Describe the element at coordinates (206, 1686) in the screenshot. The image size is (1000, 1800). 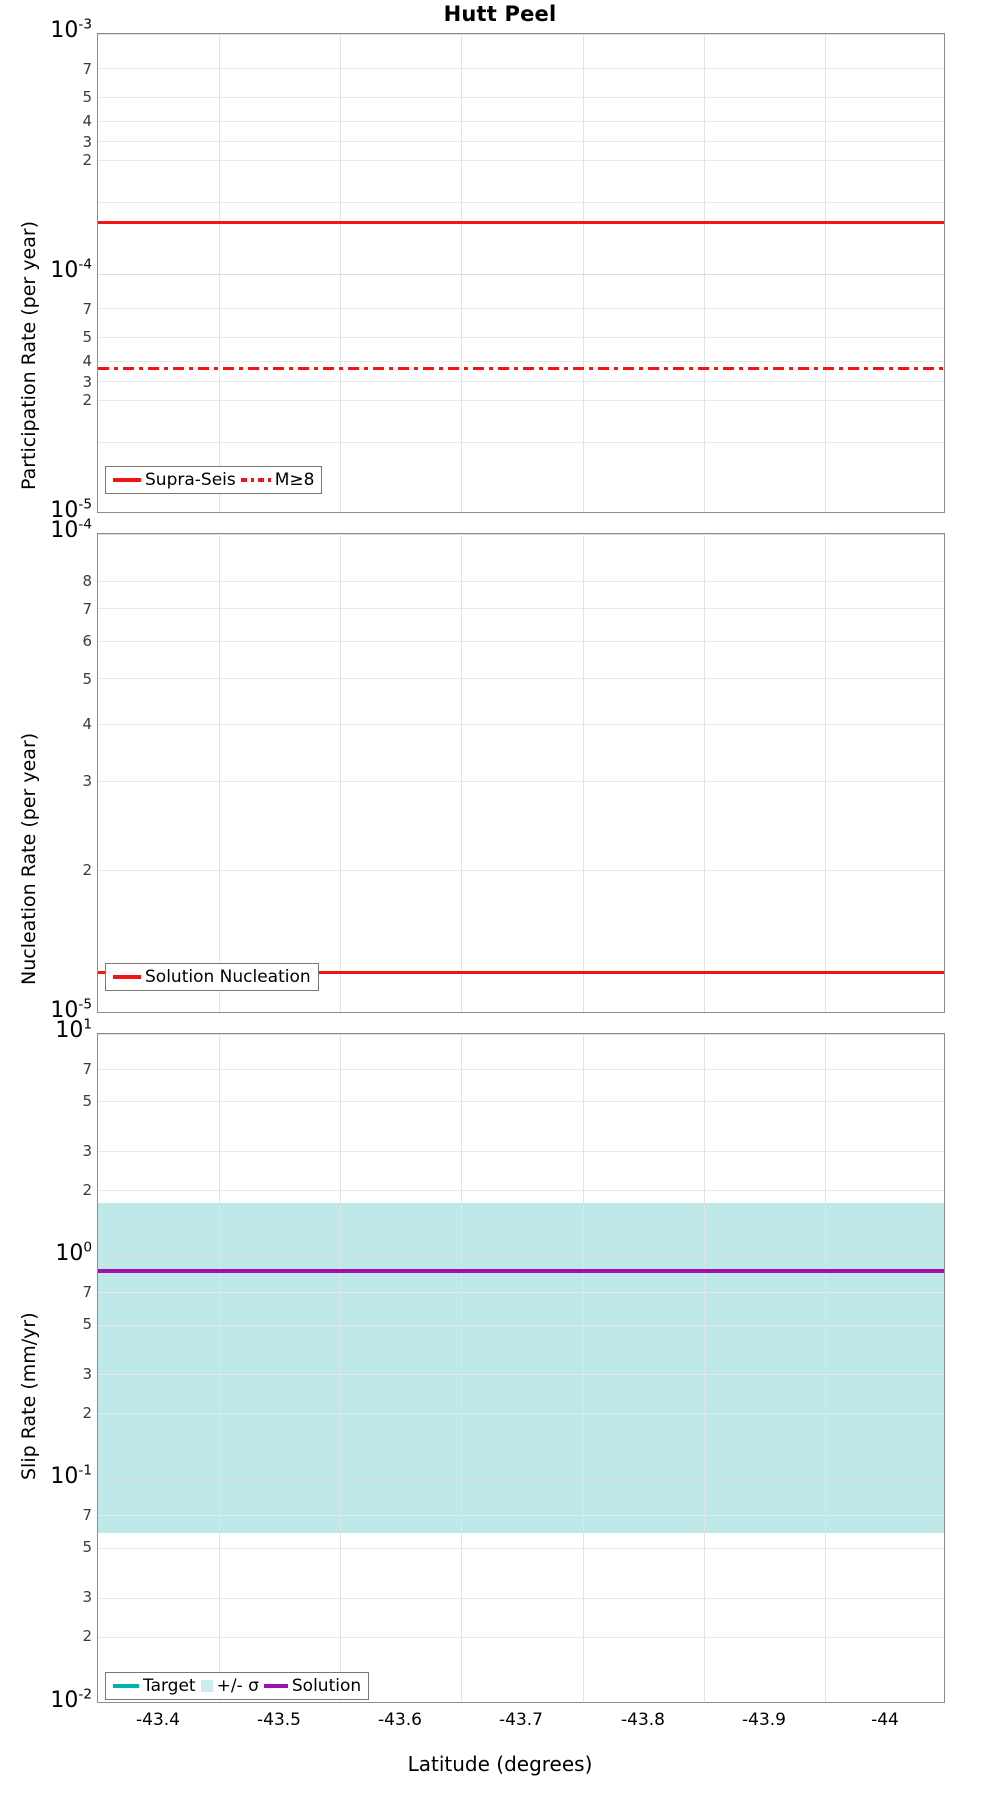
I see `band-patch-icon` at that location.